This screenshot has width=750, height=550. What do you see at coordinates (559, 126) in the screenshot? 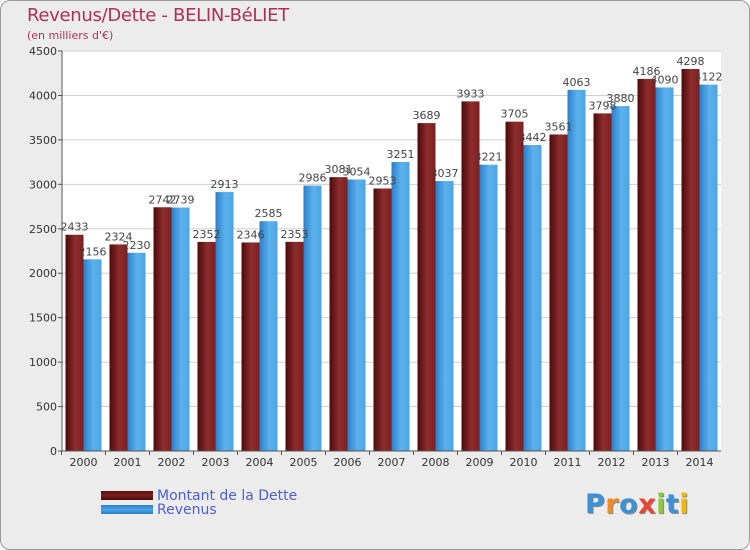
I see `data-label-debt: 3561` at bounding box center [559, 126].